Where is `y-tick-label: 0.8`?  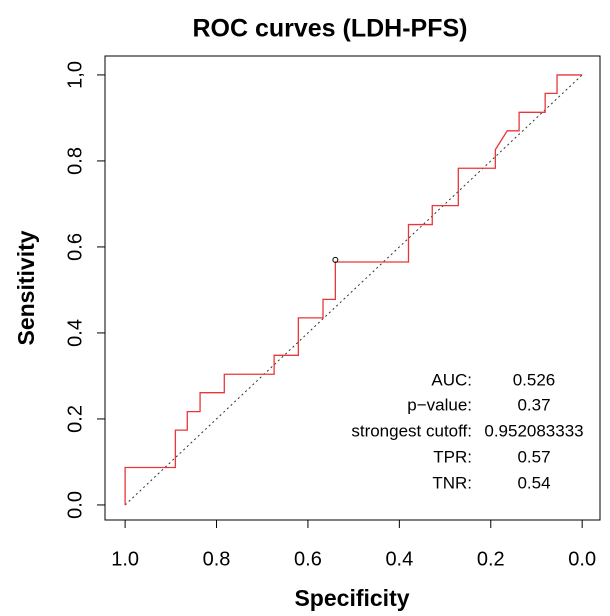
y-tick-label: 0.8 is located at coordinates (75, 161).